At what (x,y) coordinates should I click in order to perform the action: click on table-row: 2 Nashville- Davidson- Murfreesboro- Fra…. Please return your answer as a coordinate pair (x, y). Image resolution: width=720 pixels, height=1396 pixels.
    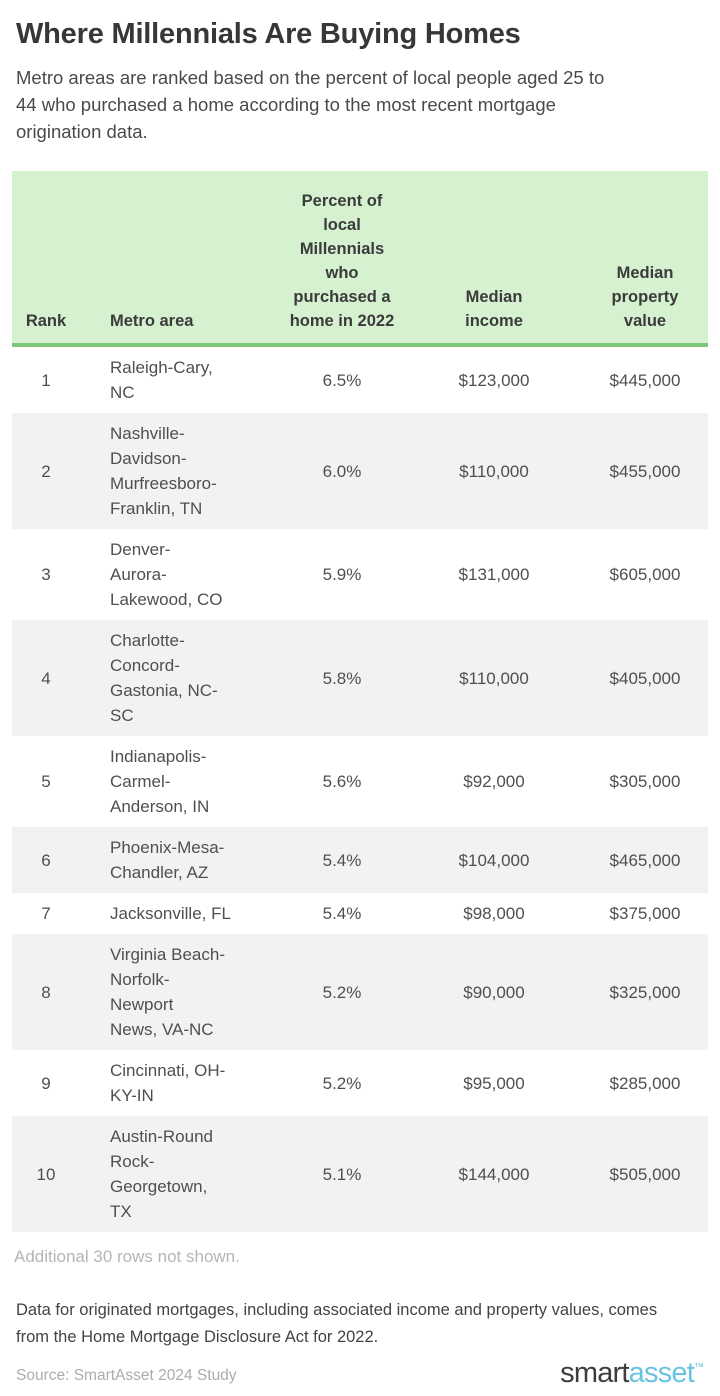
    Looking at the image, I should click on (360, 471).